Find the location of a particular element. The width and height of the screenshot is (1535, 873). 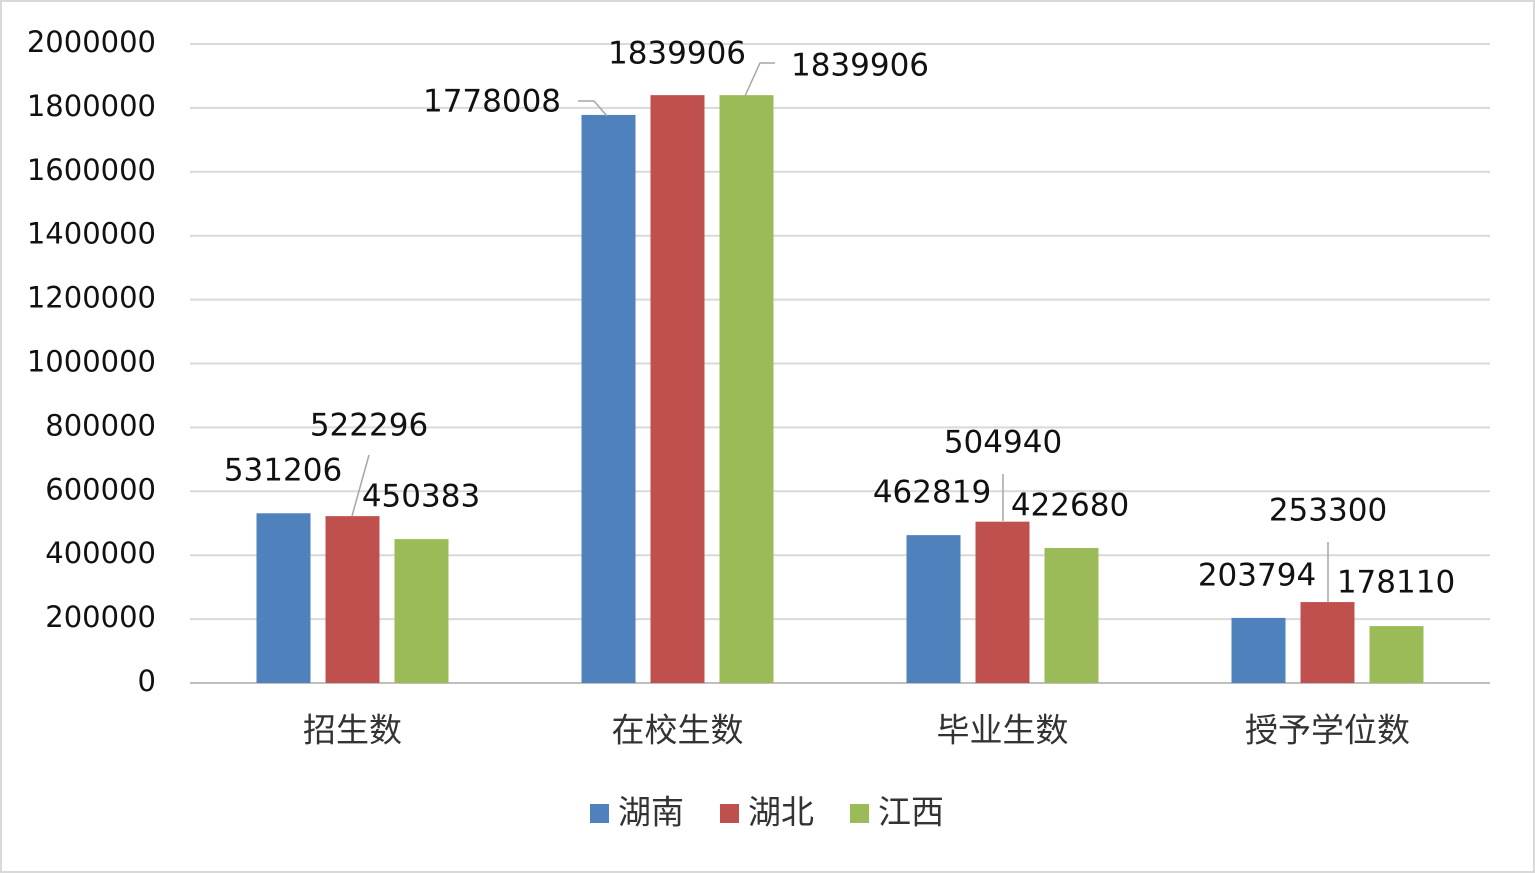

data-label: 178110 is located at coordinates (1396, 583).